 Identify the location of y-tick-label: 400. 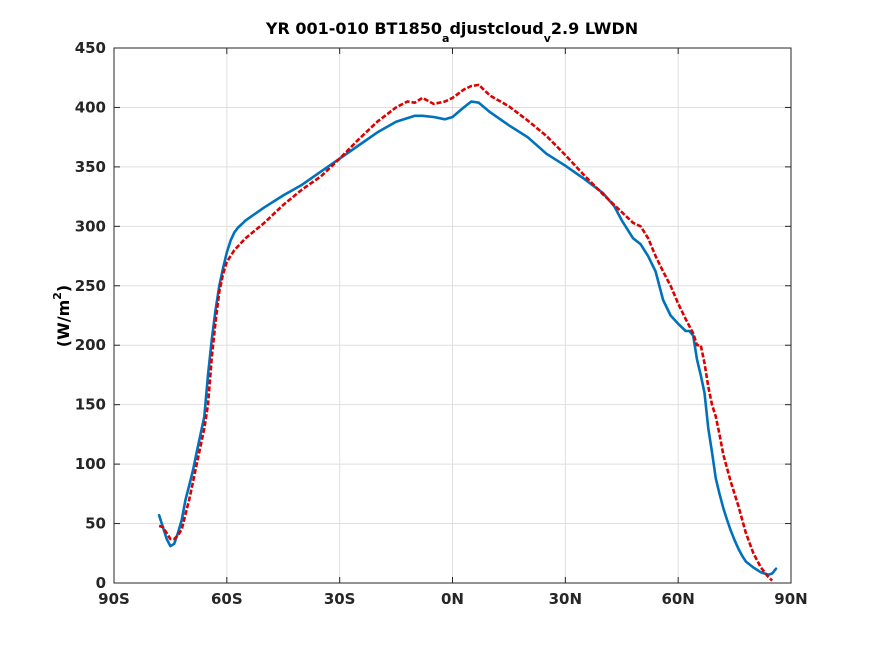
(90, 107).